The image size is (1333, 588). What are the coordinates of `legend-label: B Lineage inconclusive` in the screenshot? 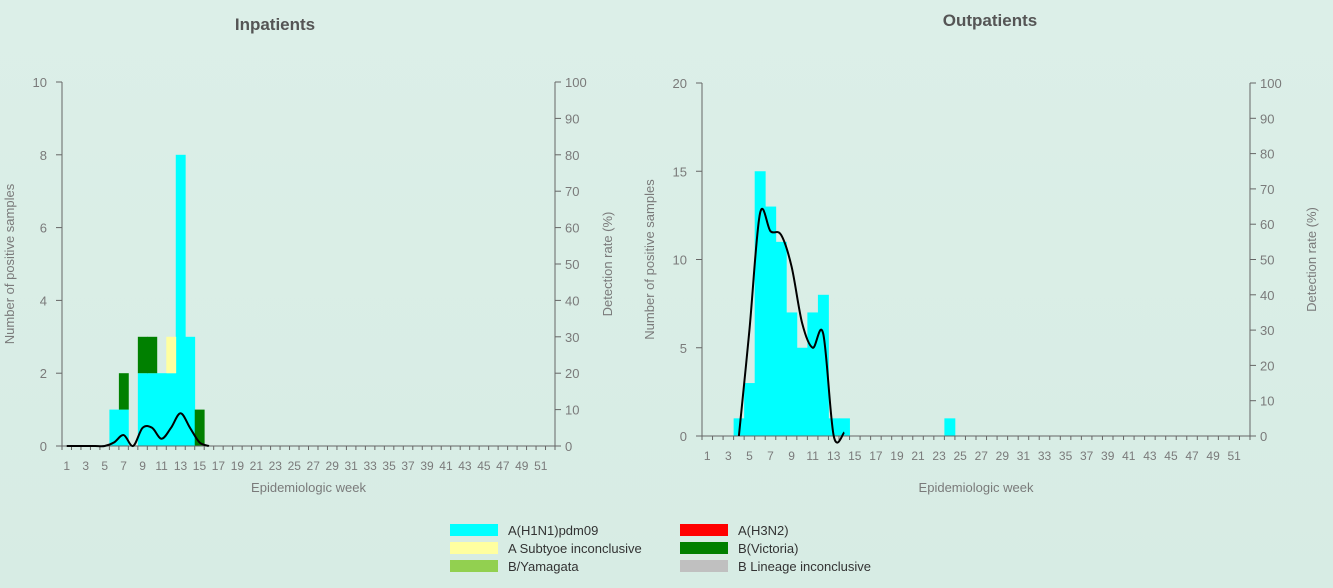 It's located at (804, 566).